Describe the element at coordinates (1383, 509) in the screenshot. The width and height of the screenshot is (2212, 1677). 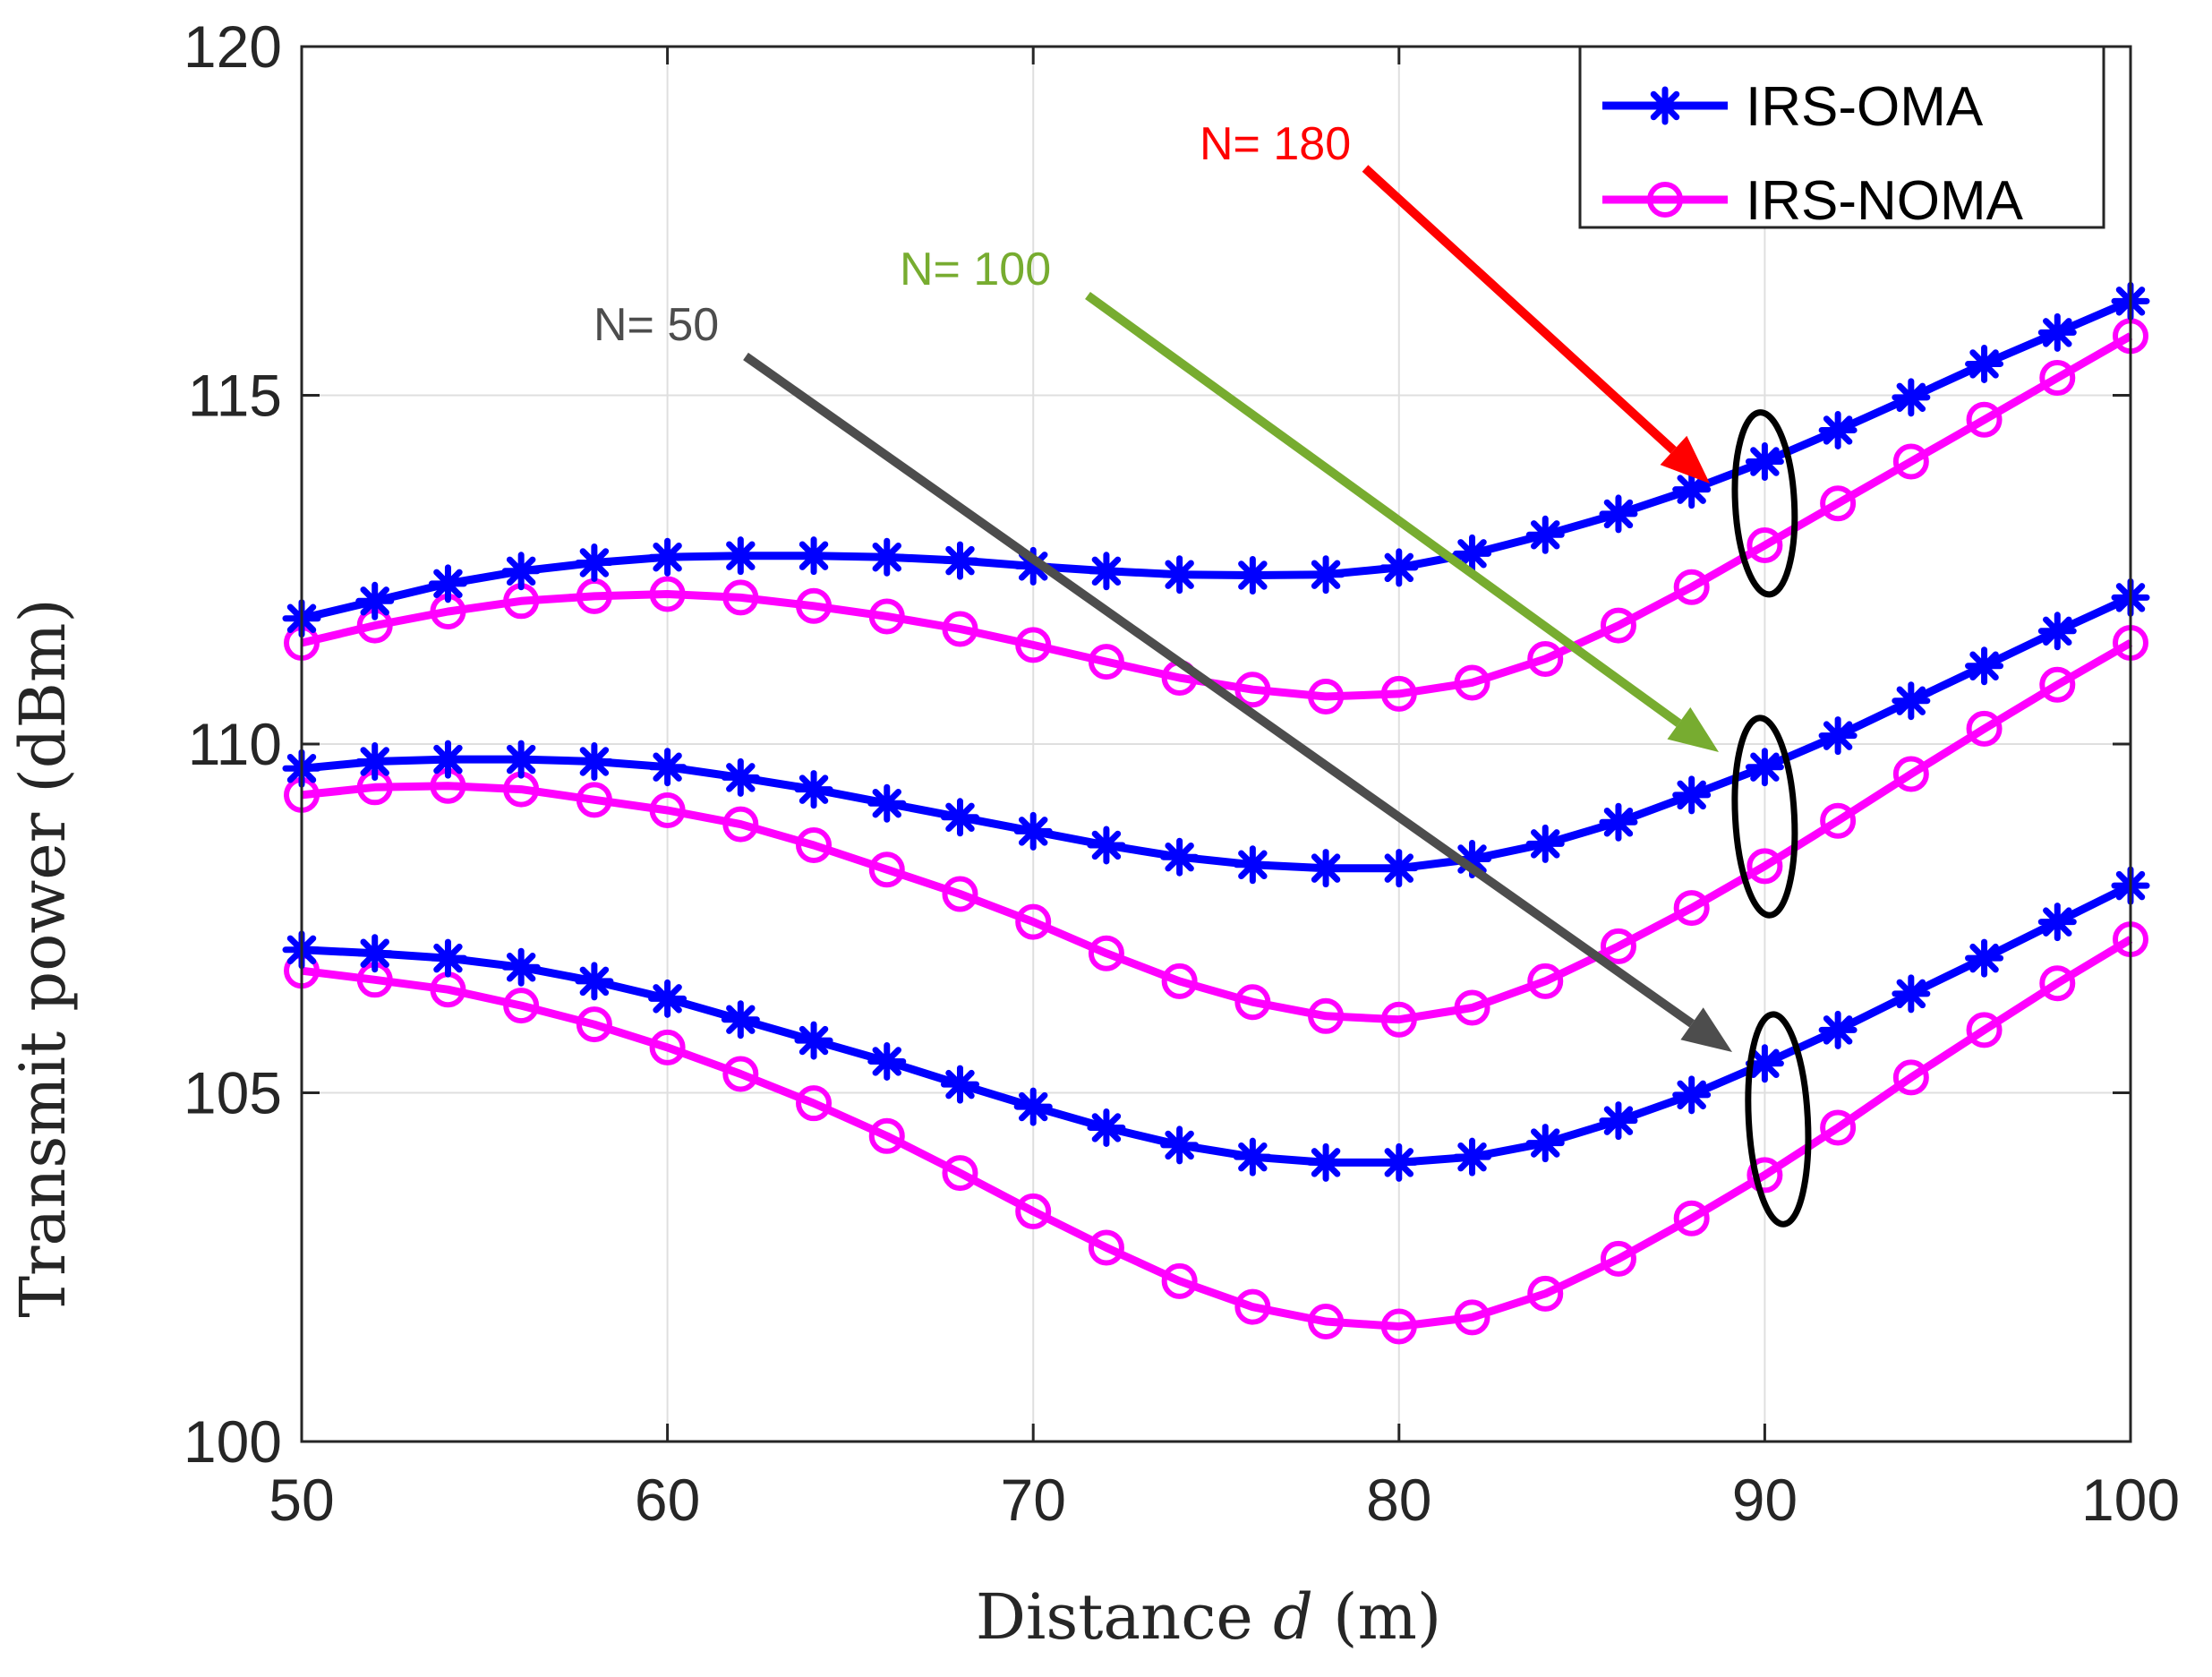
I see `annotation-arrow-shaft` at that location.